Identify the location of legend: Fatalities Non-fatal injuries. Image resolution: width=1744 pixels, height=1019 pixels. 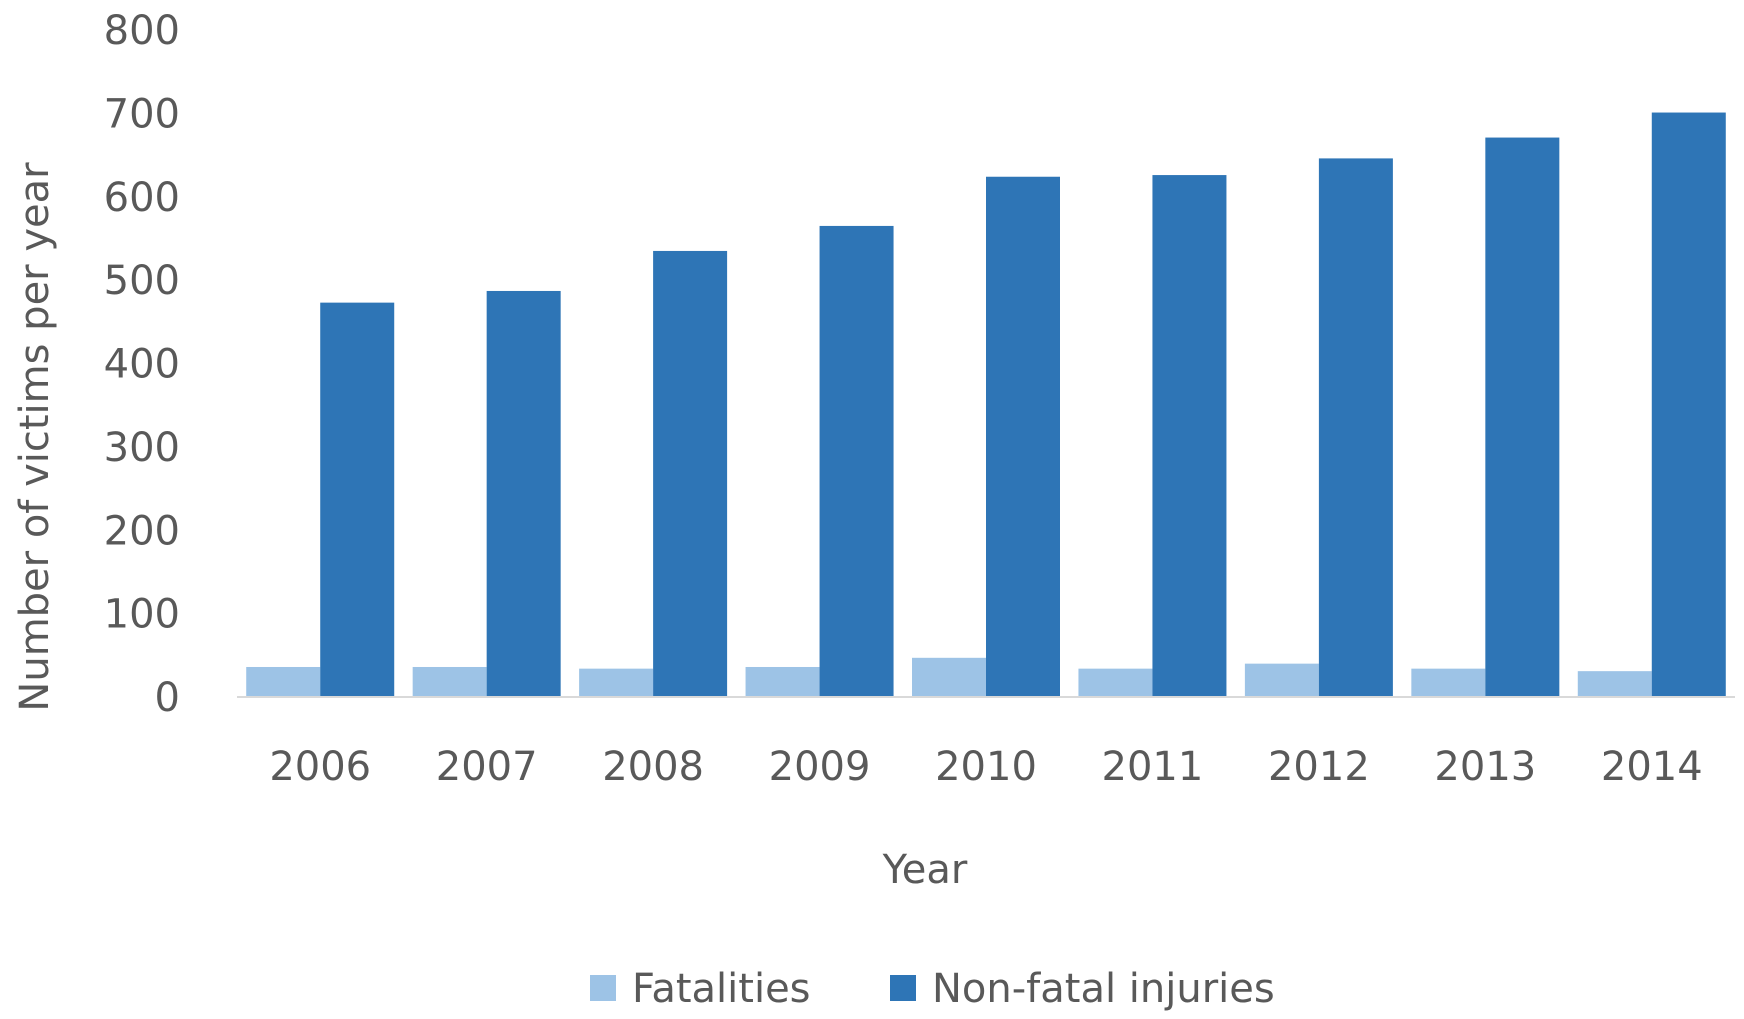
(932, 989).